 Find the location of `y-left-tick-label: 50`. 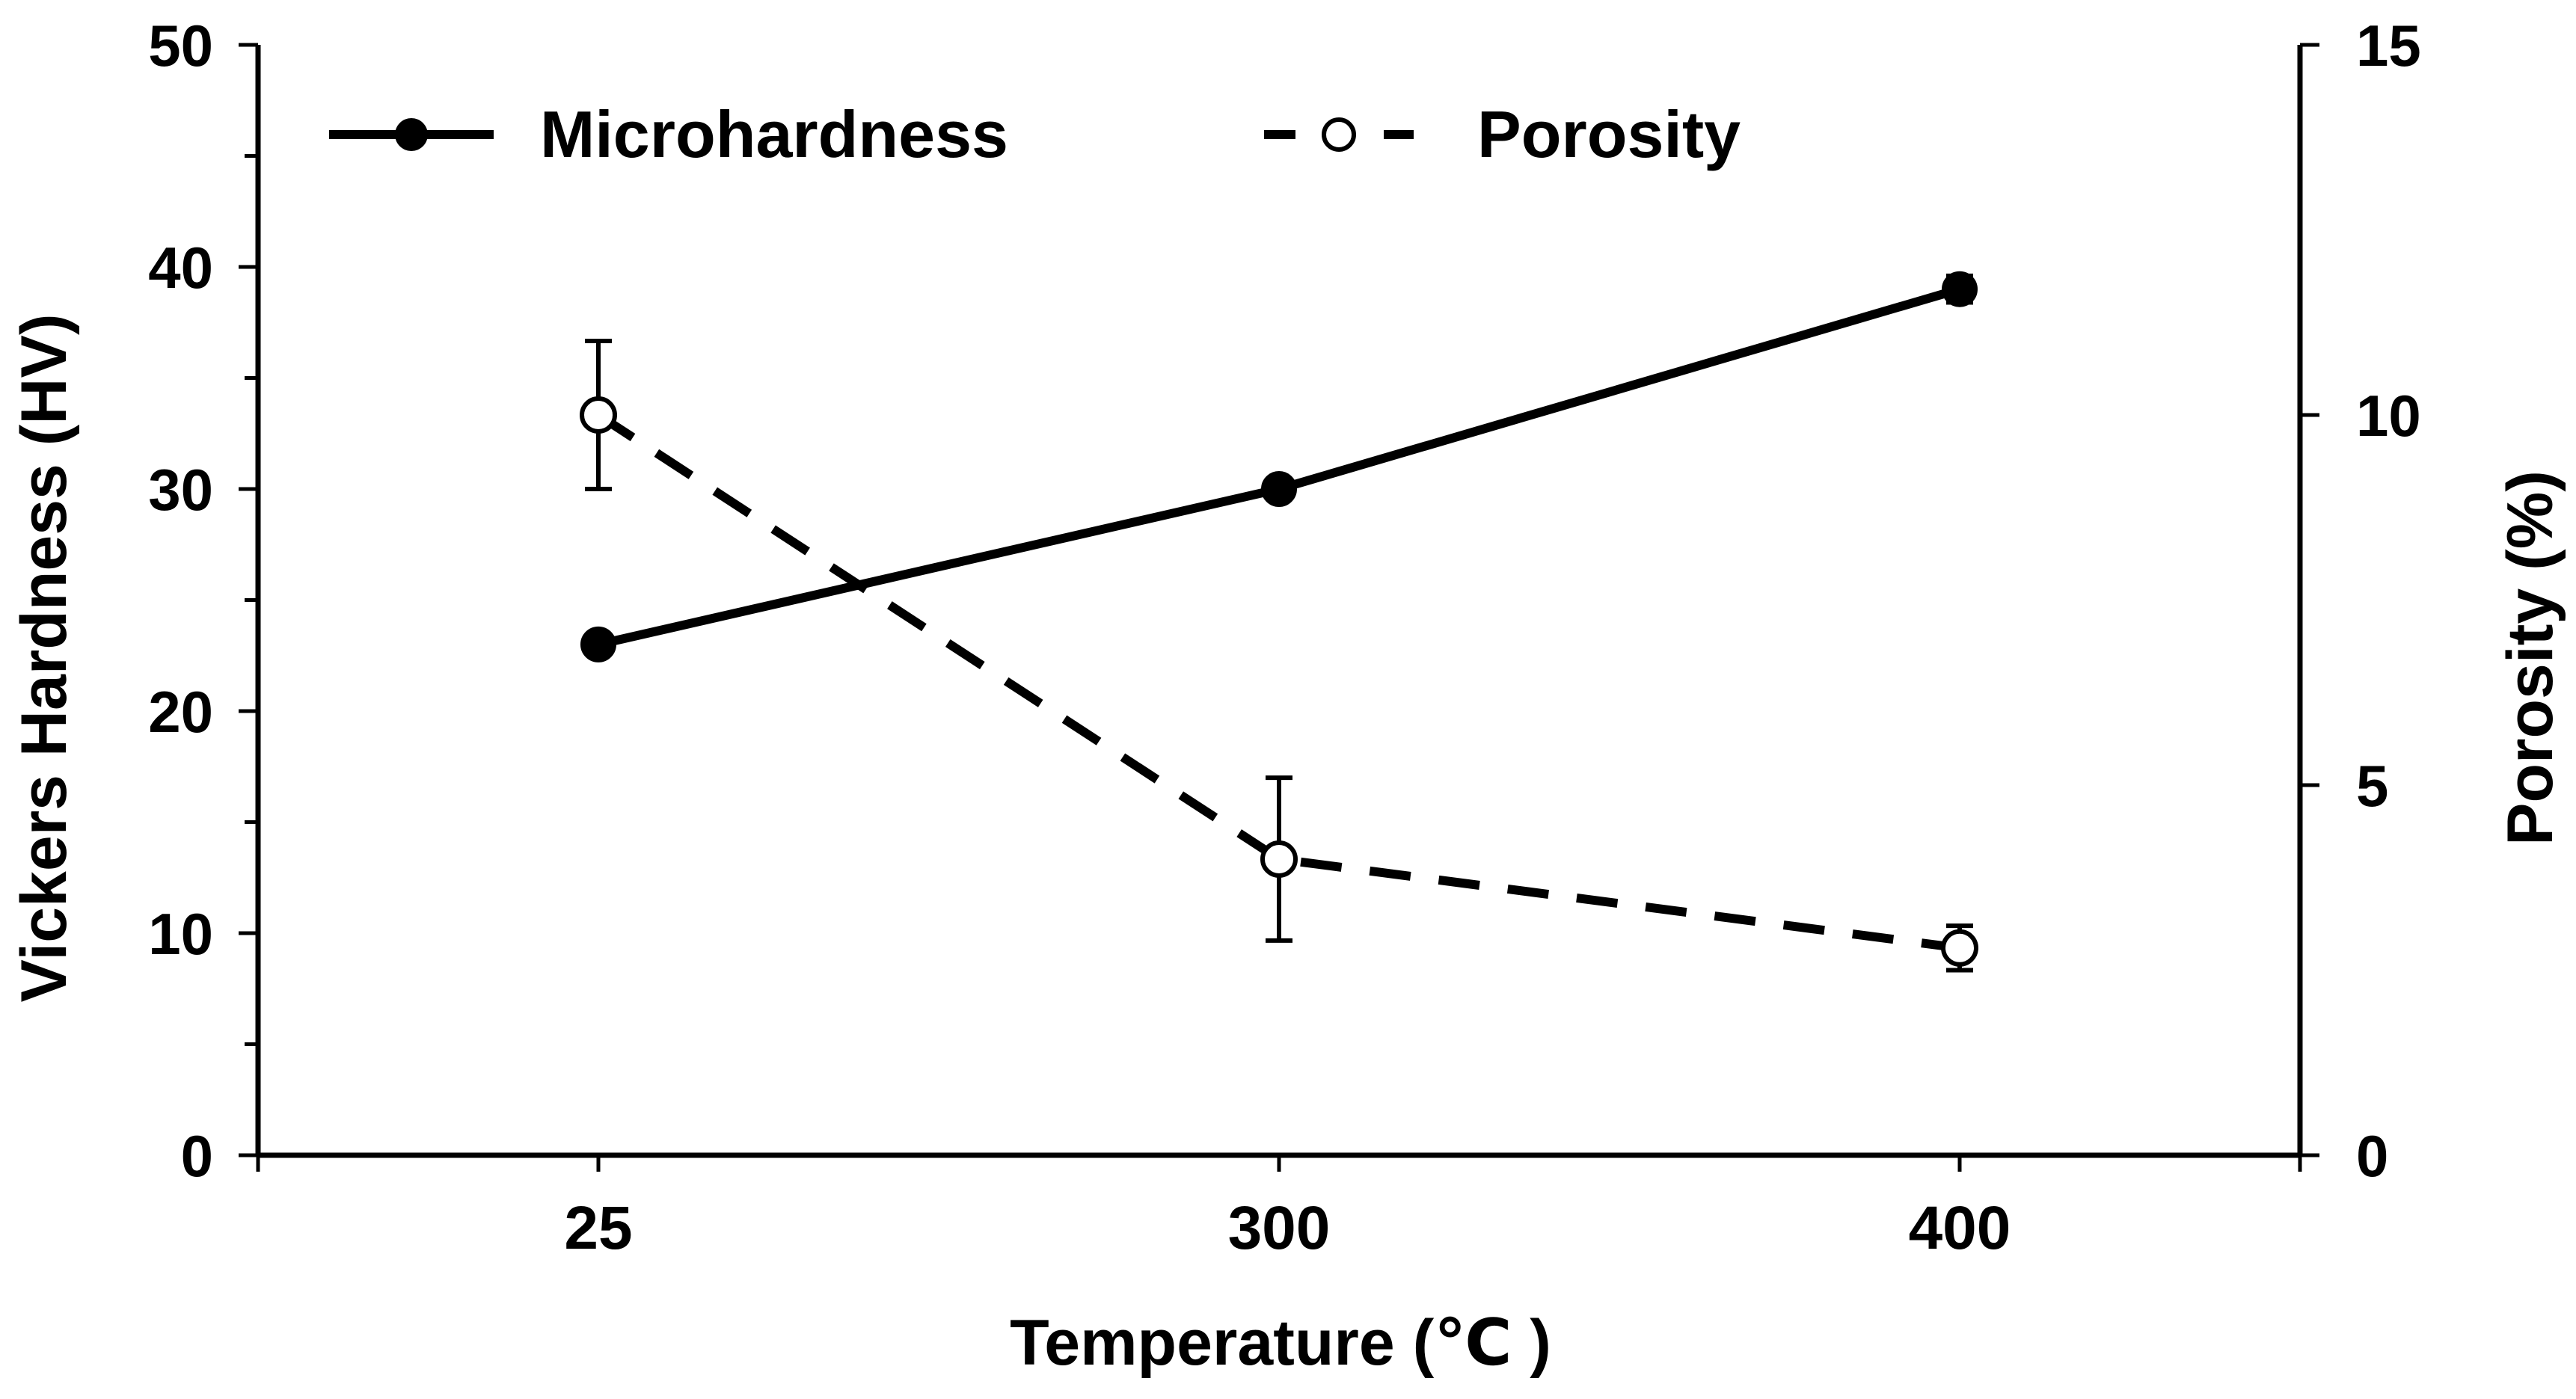

y-left-tick-label: 50 is located at coordinates (180, 46).